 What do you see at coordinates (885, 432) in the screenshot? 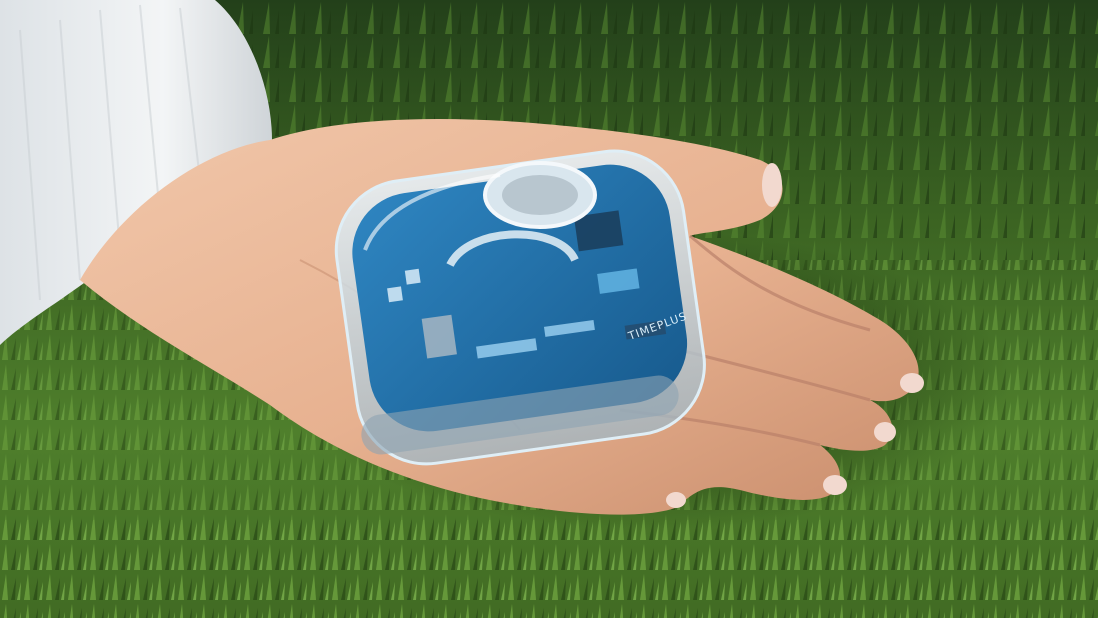
I see `fingernail-ring` at bounding box center [885, 432].